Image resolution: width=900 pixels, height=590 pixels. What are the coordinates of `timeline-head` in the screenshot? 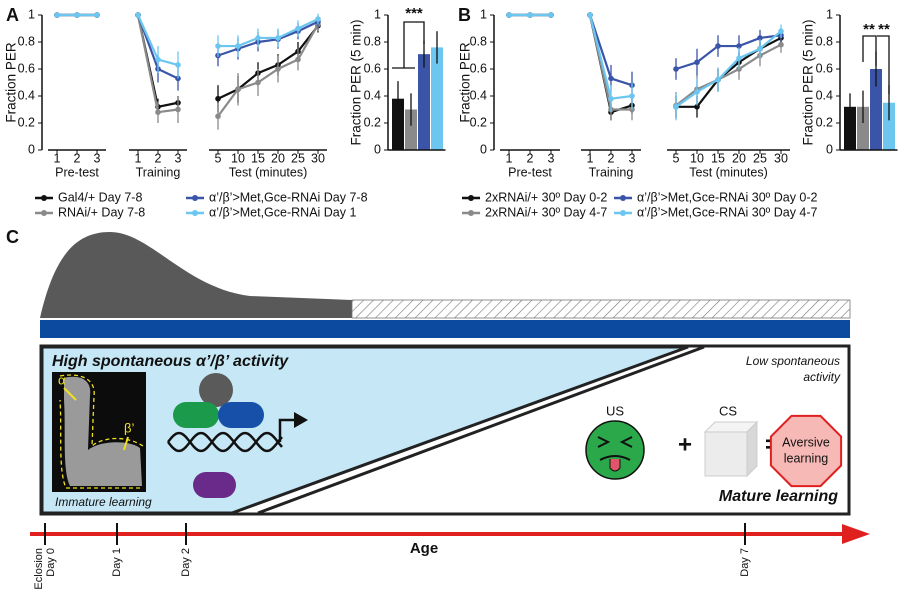 It's located at (856, 534).